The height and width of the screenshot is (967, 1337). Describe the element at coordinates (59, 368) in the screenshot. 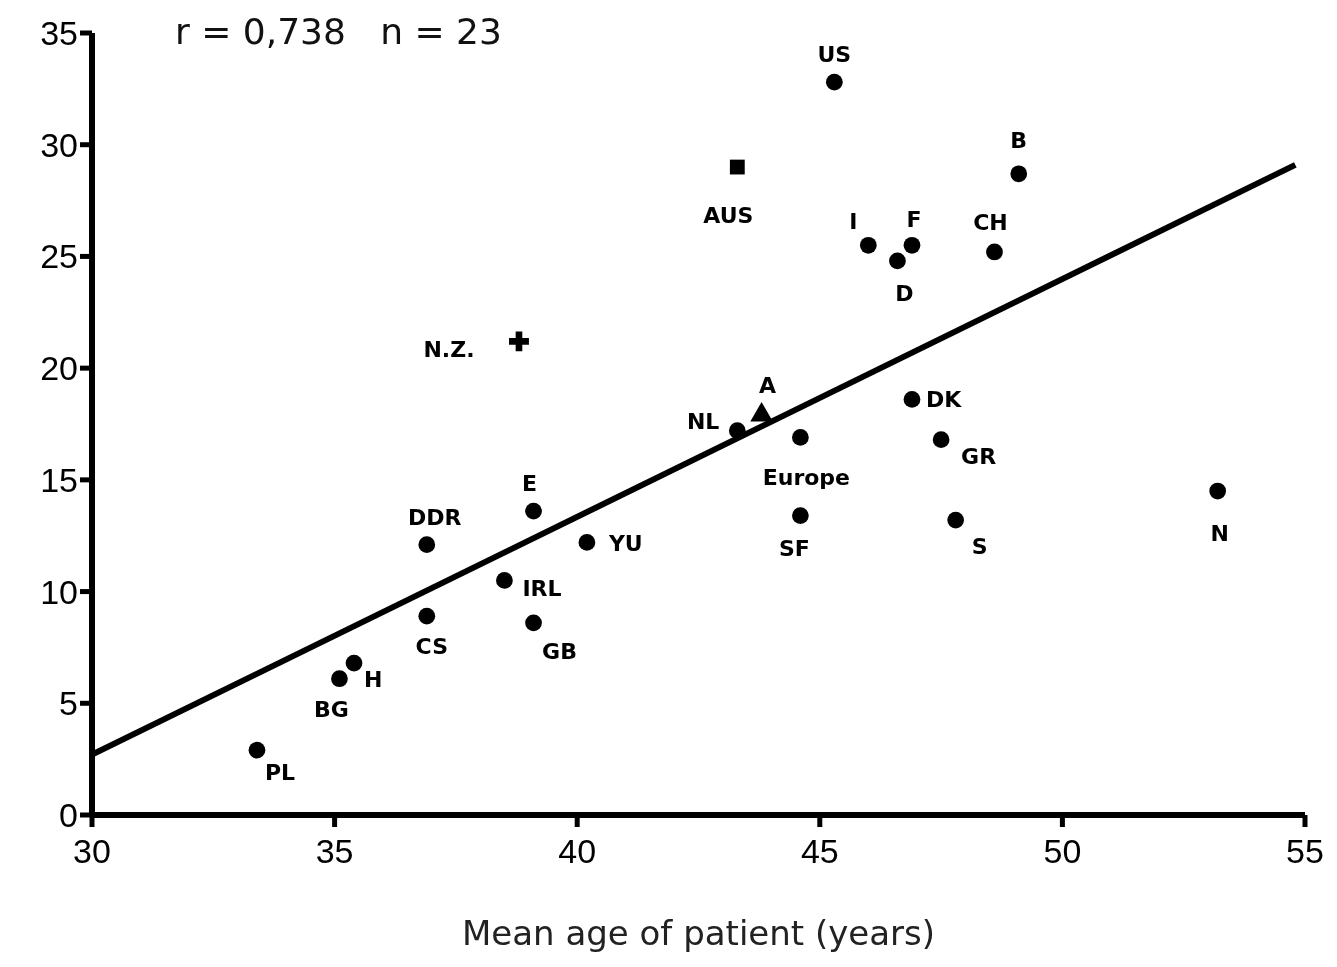

I see `y-tick-label: 20` at that location.